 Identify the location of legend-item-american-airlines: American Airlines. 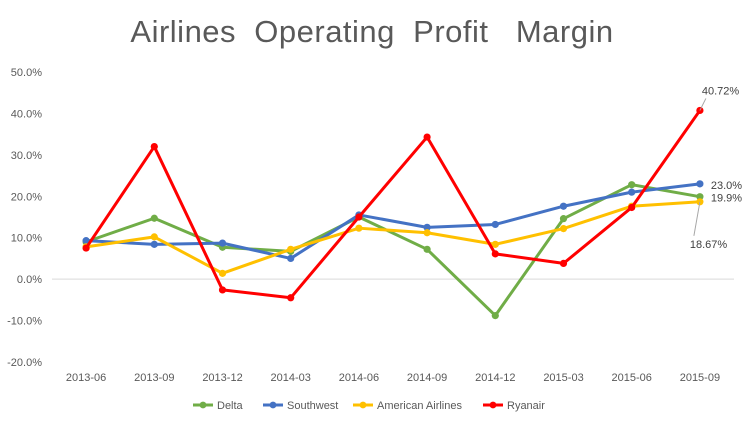
(407, 406).